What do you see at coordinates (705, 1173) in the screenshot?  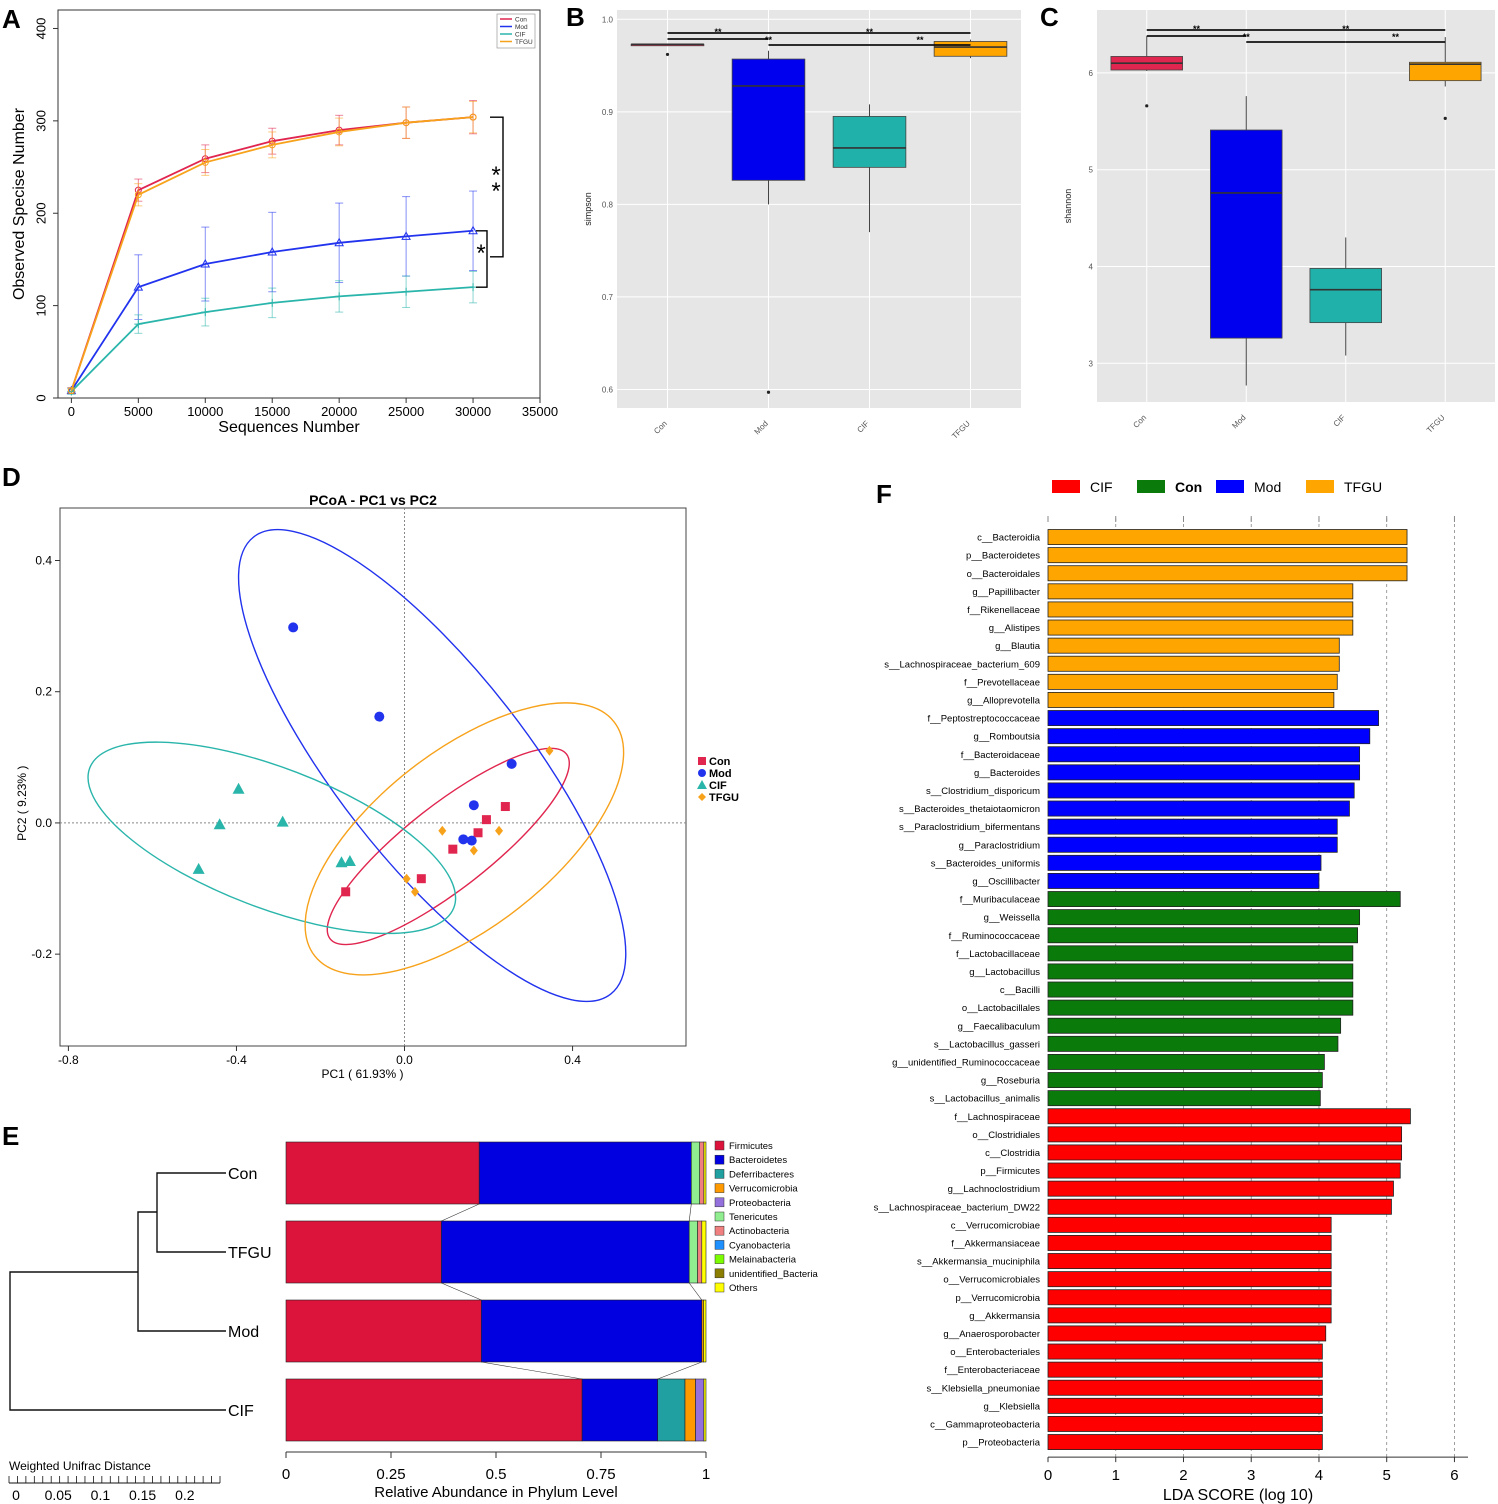 I see `bar-segment-others` at bounding box center [705, 1173].